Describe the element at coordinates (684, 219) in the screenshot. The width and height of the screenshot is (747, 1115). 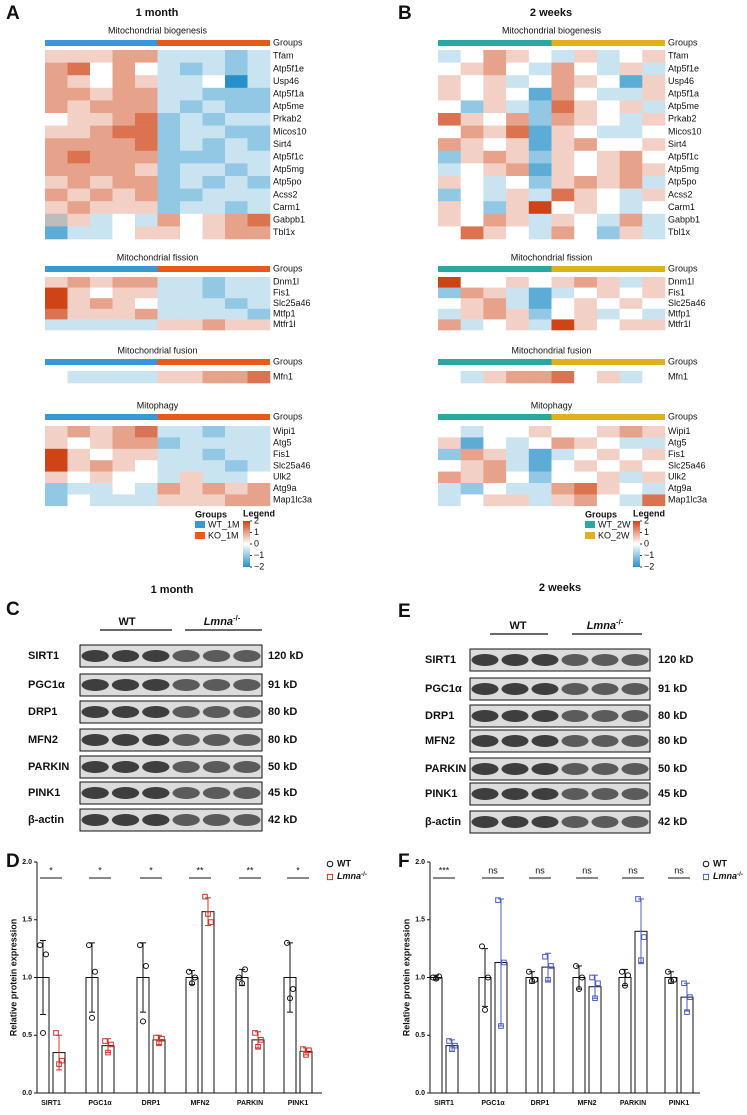
I see `gene-label: Gabpb1` at that location.